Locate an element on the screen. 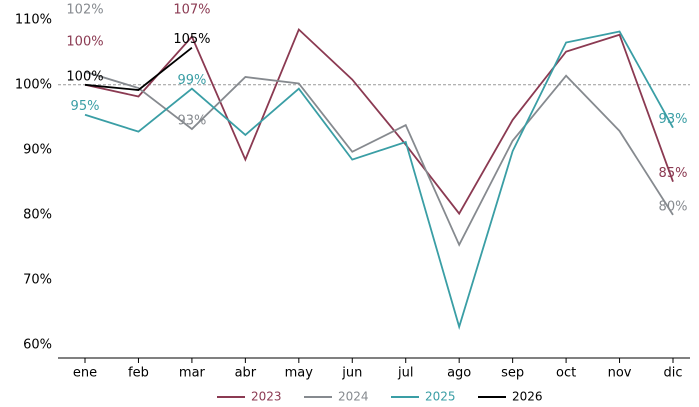 The image size is (699, 407). legend-label: 2025 is located at coordinates (440, 397).